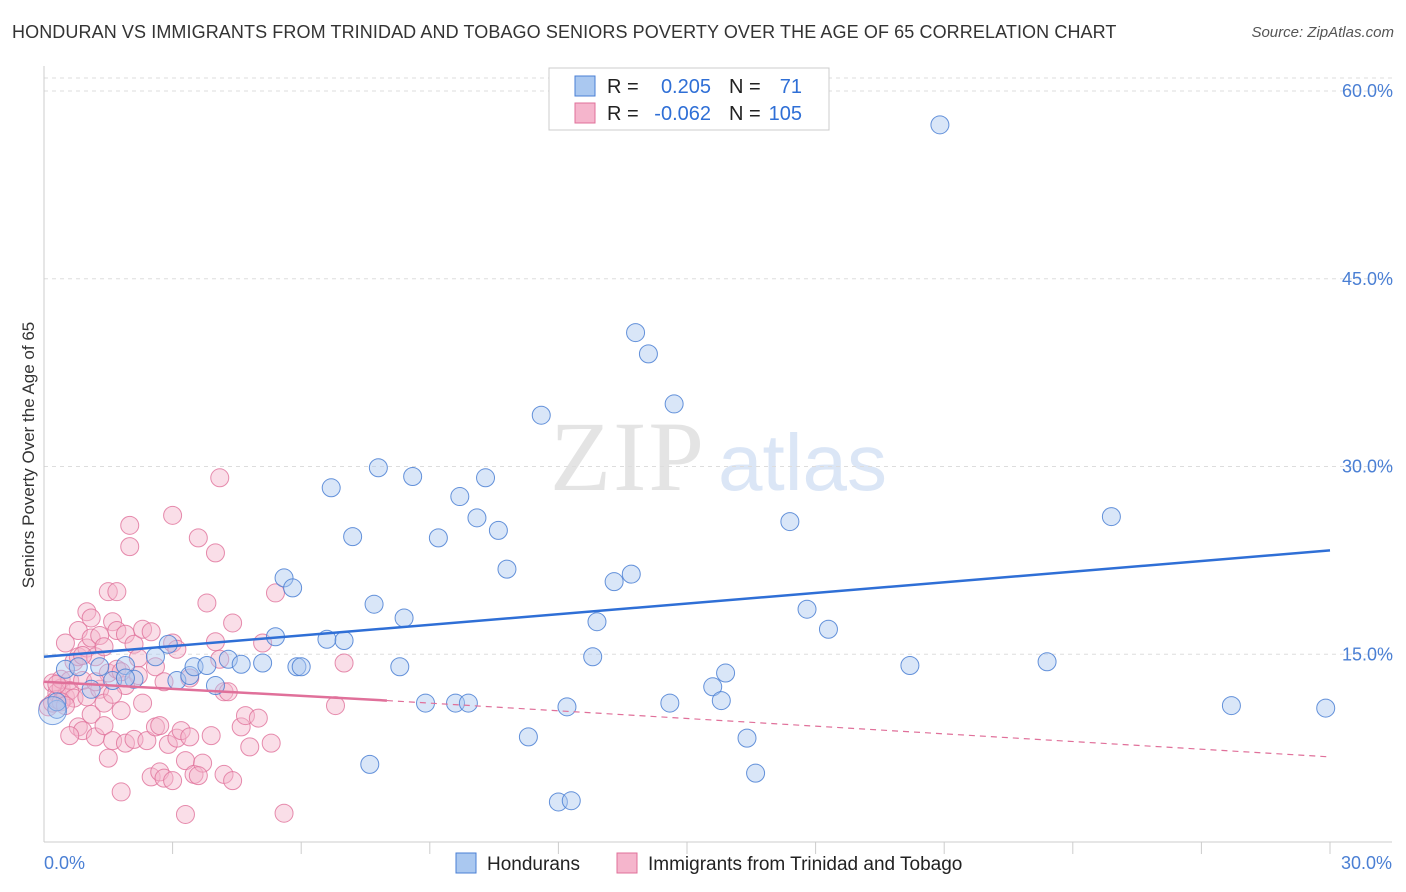 The image size is (1406, 892). Describe the element at coordinates (623, 87) in the screenshot. I see `legend-r-label-hondurans: R =` at that location.